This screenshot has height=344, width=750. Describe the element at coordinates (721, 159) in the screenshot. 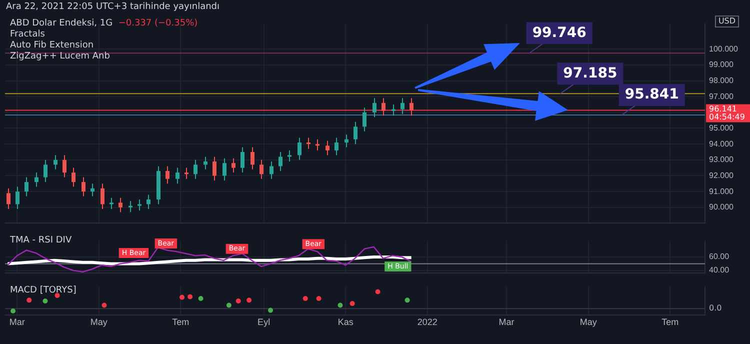

I see `y-tick-label: 93.000` at that location.